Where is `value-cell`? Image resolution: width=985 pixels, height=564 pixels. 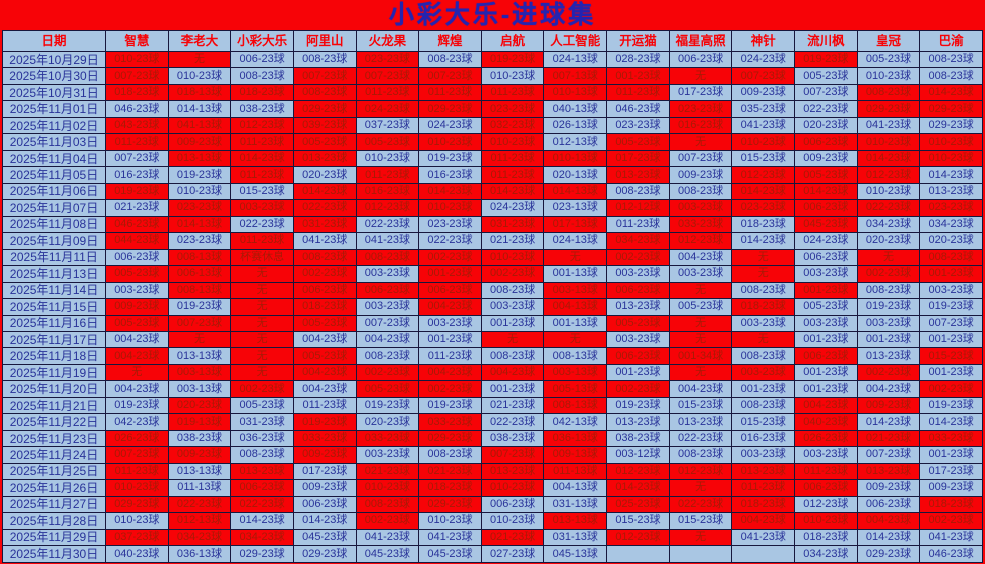
value-cell is located at coordinates (638, 554).